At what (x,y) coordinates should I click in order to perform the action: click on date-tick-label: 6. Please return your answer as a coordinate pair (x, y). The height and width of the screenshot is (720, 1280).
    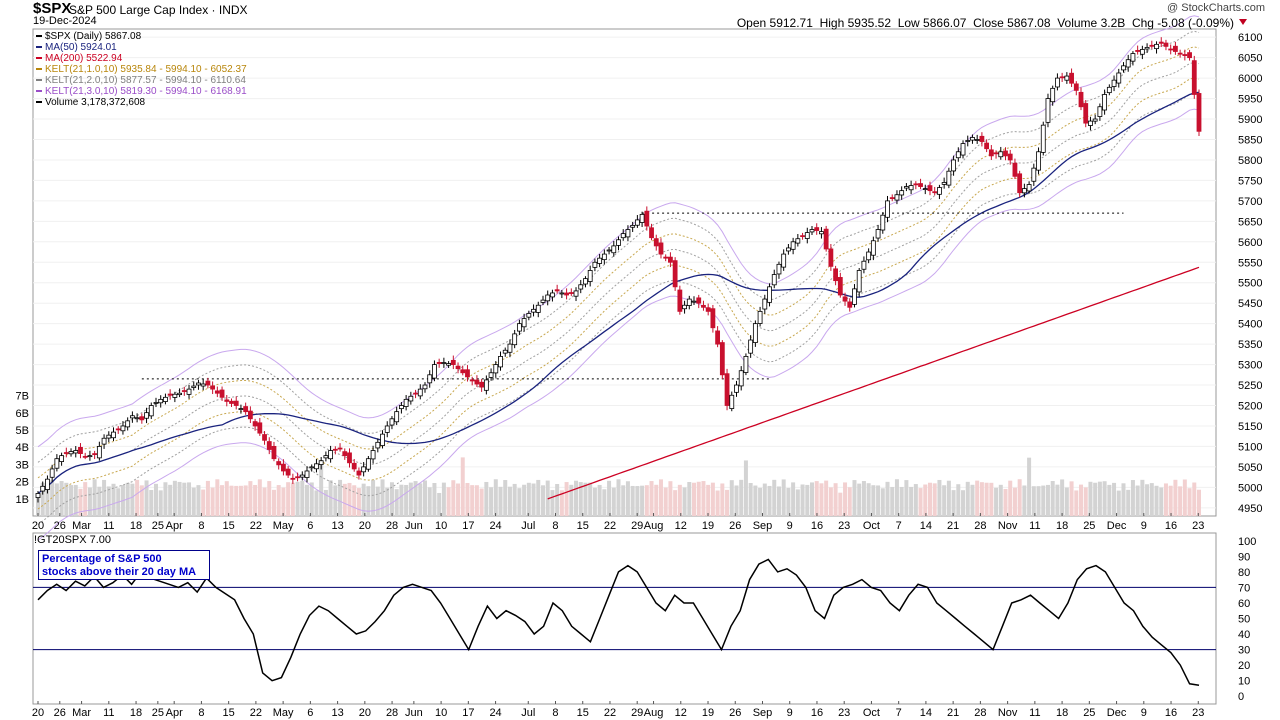
    Looking at the image, I should click on (310, 526).